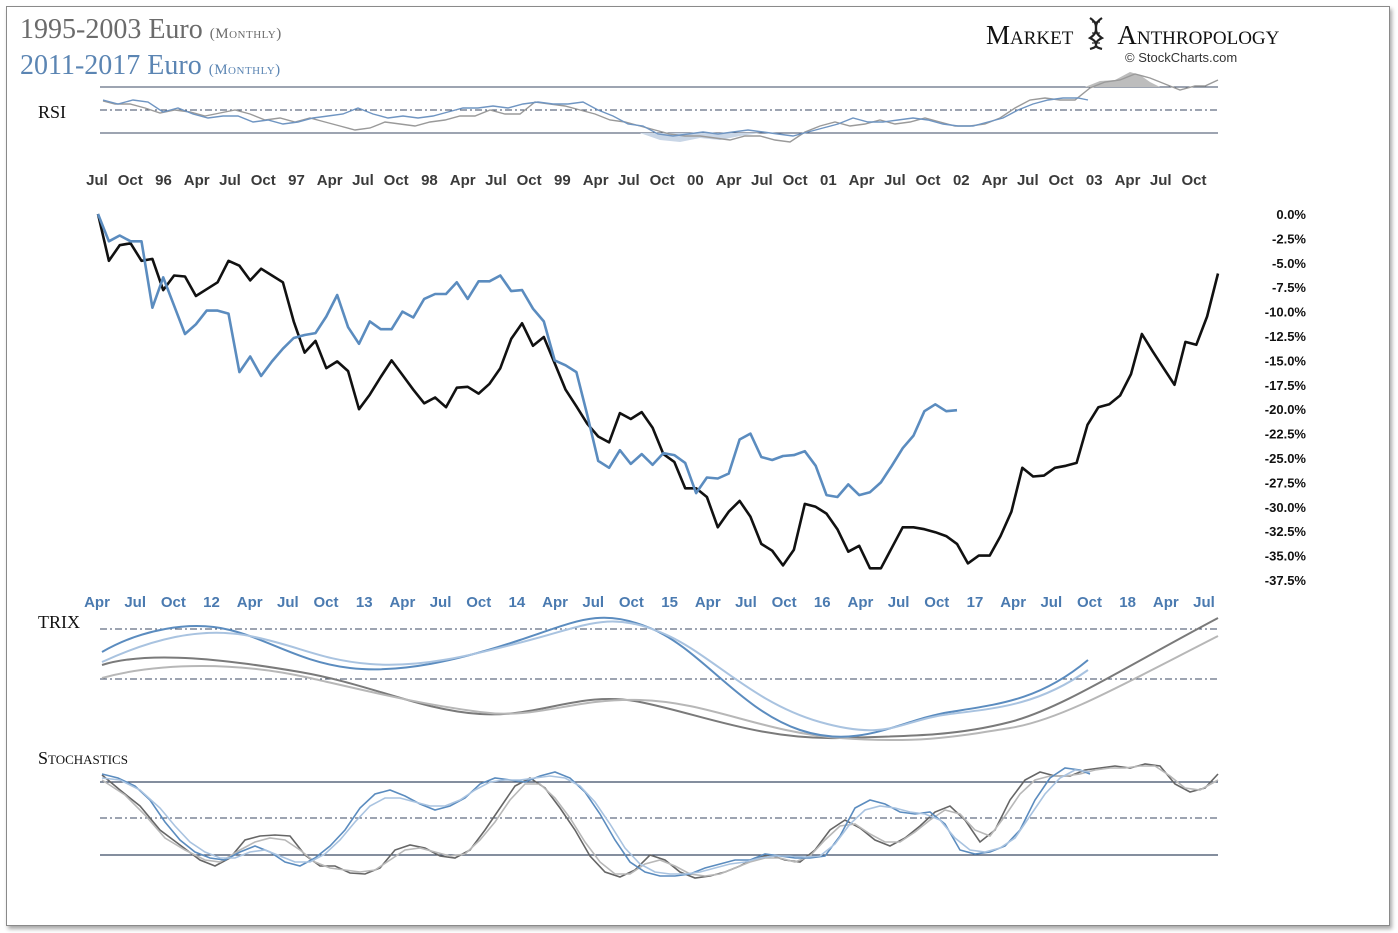  What do you see at coordinates (59, 622) in the screenshot?
I see `trix-label: TRIX` at bounding box center [59, 622].